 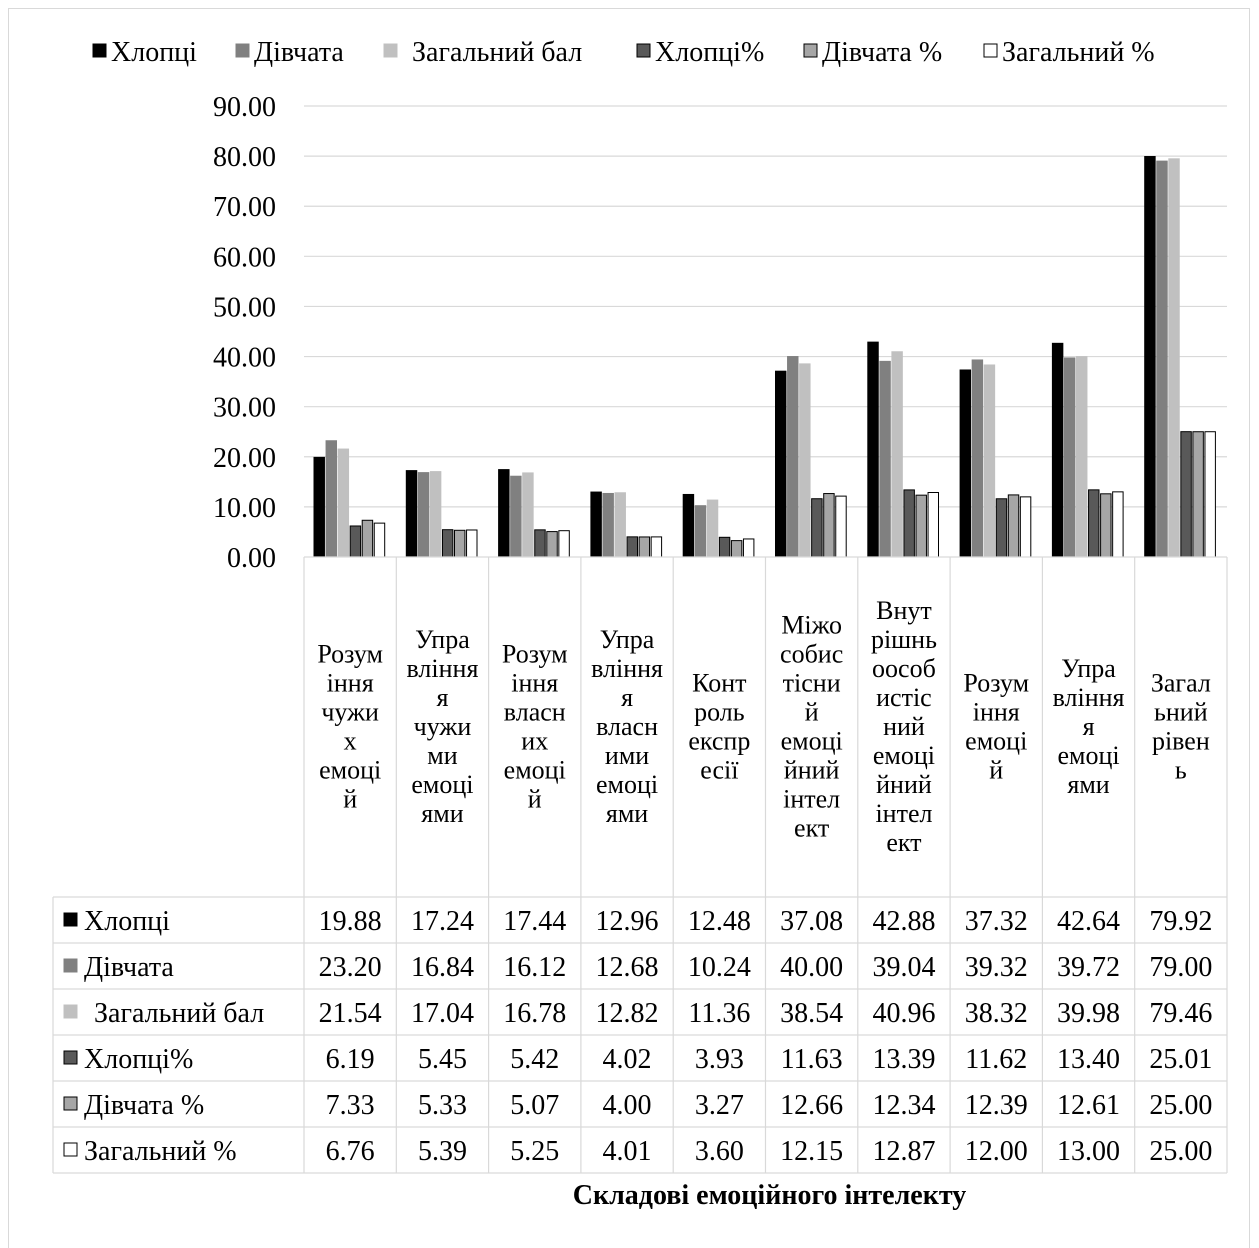 I want to click on category-label: Розум іння емоці й, so click(x=996, y=727).